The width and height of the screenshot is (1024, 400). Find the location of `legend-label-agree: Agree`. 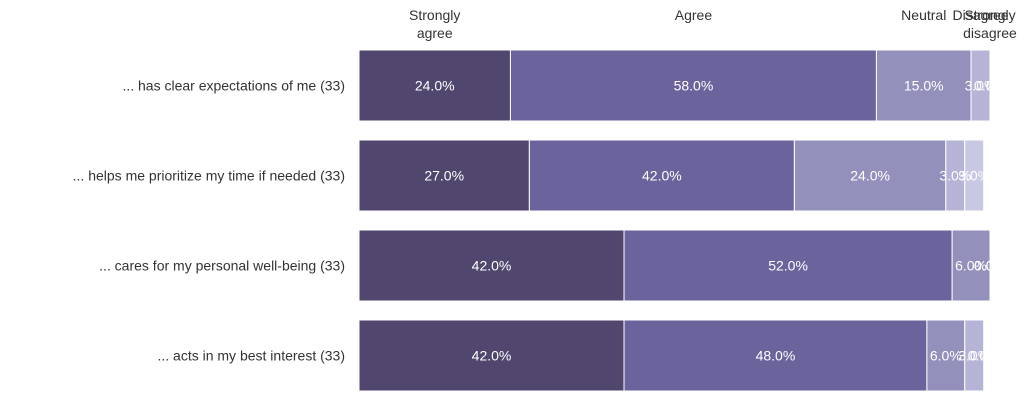

legend-label-agree: Agree is located at coordinates (694, 15).